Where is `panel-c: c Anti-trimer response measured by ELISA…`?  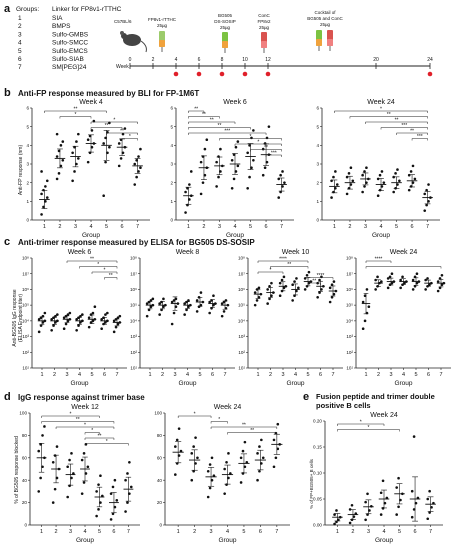 panel-c: c Anti-trimer response measured by ELISA… is located at coordinates (129, 291).